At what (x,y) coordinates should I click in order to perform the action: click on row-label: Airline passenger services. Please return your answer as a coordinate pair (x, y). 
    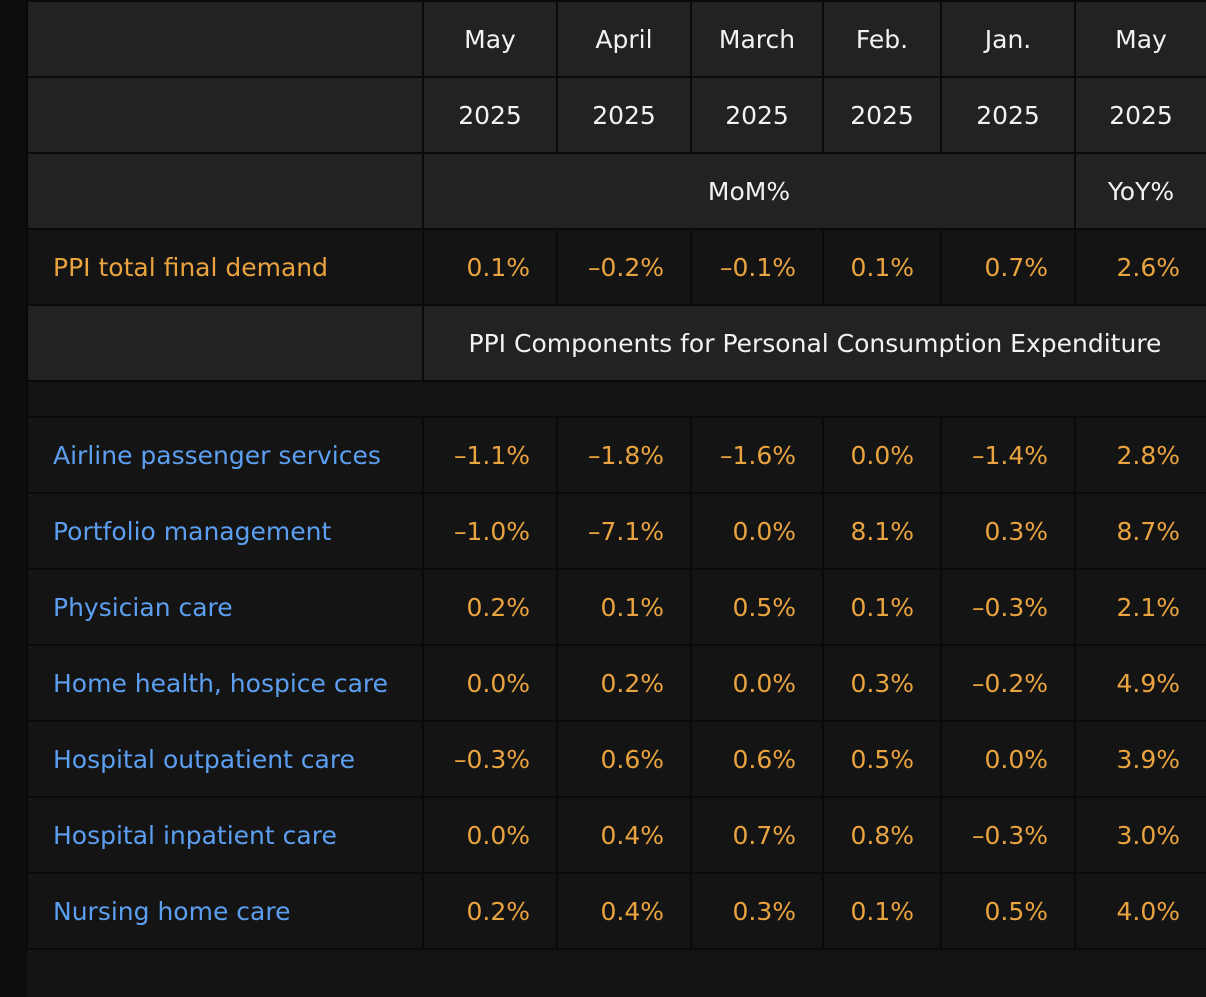
    Looking at the image, I should click on (225, 455).